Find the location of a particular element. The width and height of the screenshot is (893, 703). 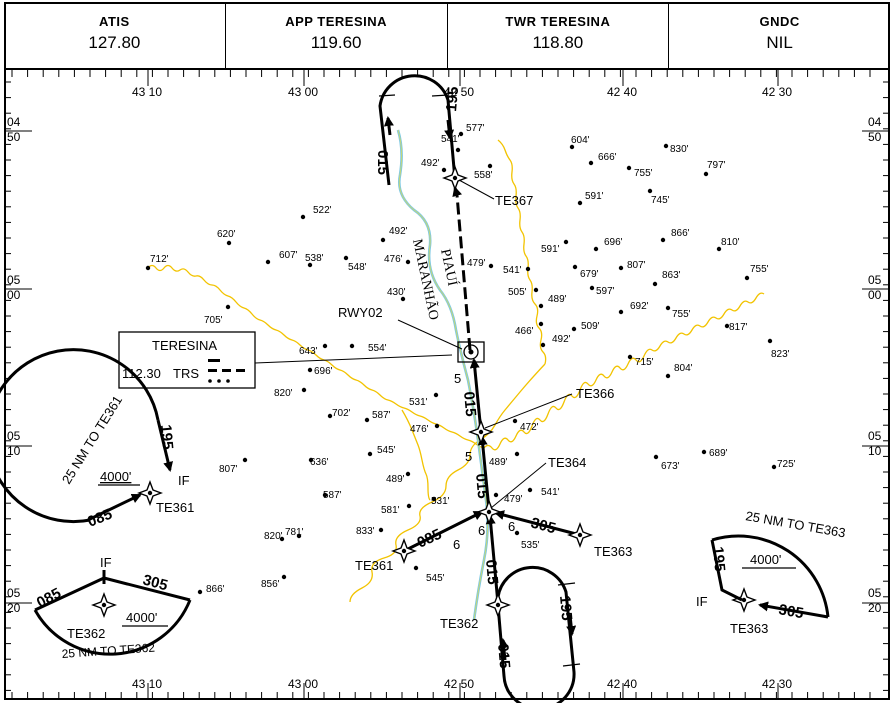

taa-fix-label: TE363 is located at coordinates (749, 628).